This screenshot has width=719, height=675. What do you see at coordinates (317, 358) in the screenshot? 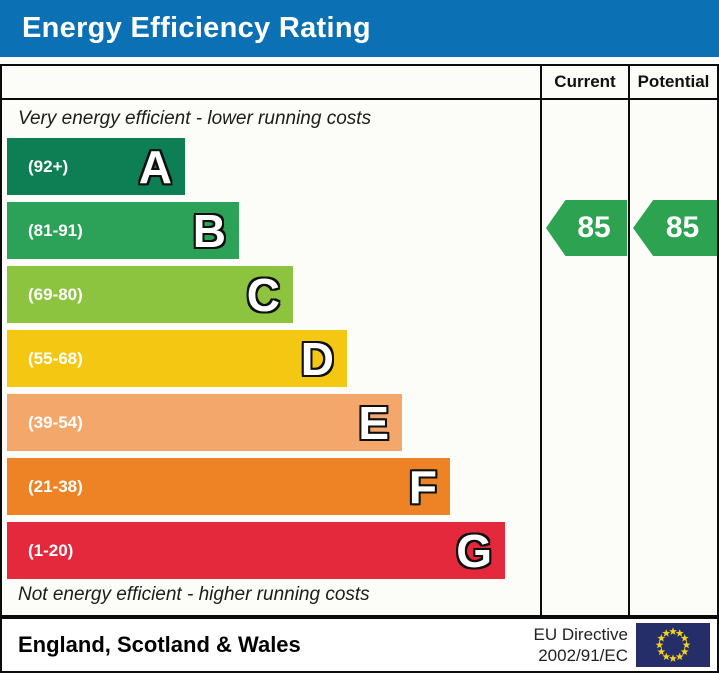
I see `band-letter: D` at bounding box center [317, 358].